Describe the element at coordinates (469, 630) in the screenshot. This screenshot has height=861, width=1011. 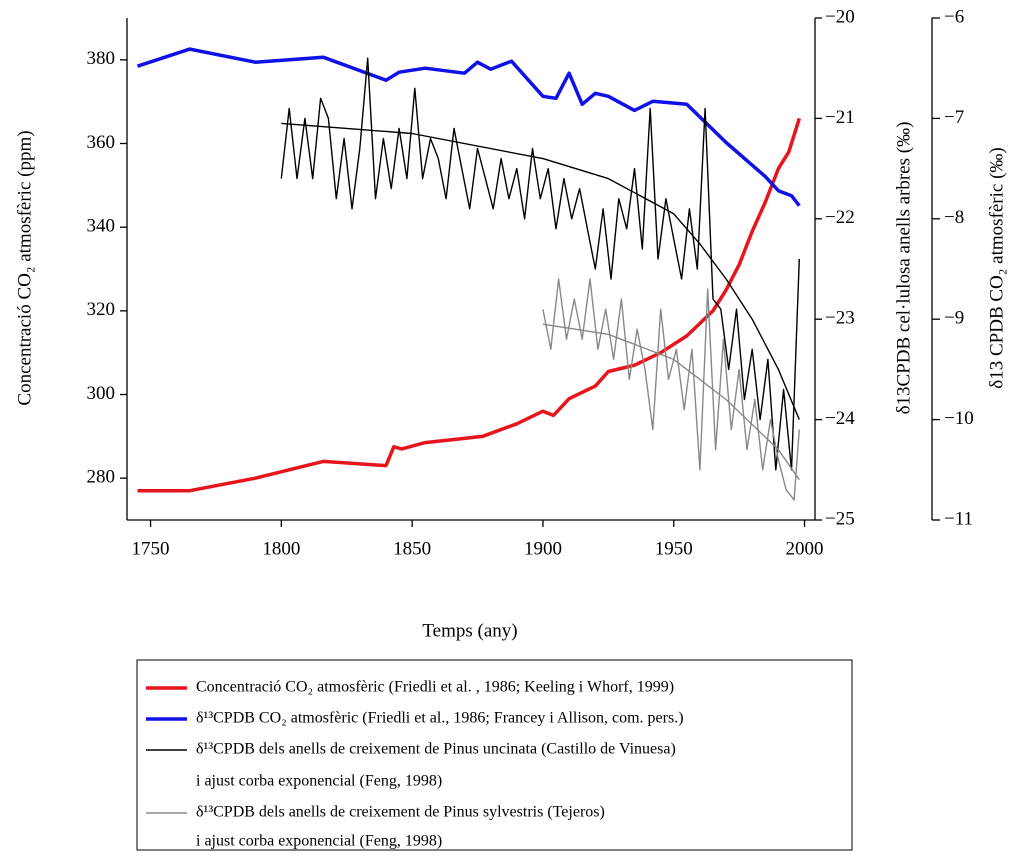
I see `x-axis-title: Temps (any)` at that location.